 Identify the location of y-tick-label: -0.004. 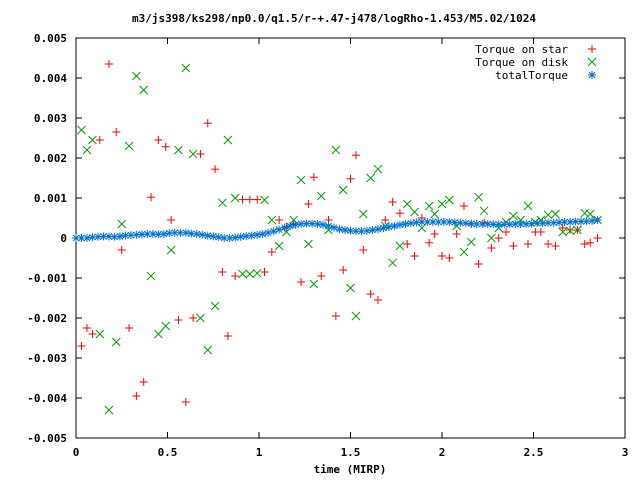
(47, 398).